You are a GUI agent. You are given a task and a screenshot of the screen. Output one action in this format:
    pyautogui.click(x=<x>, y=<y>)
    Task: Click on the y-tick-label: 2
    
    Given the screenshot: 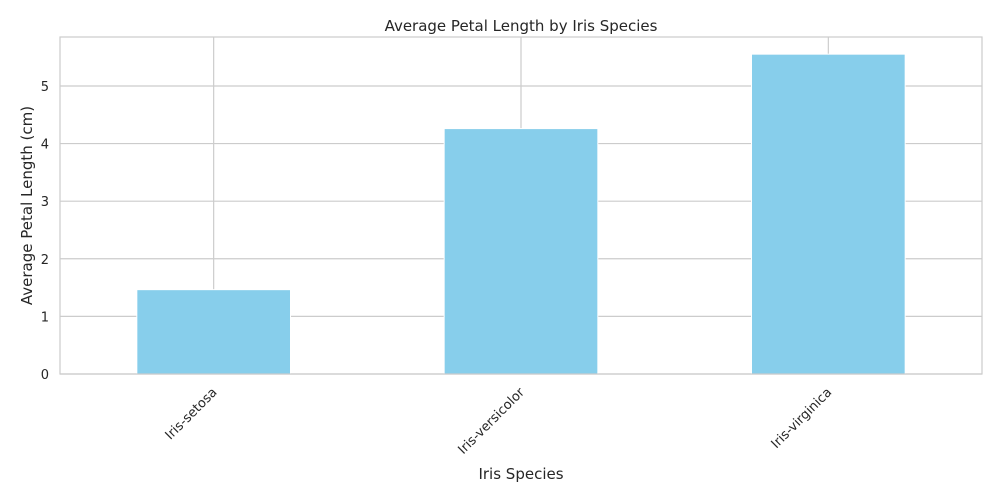 What is the action you would take?
    pyautogui.click(x=45, y=260)
    